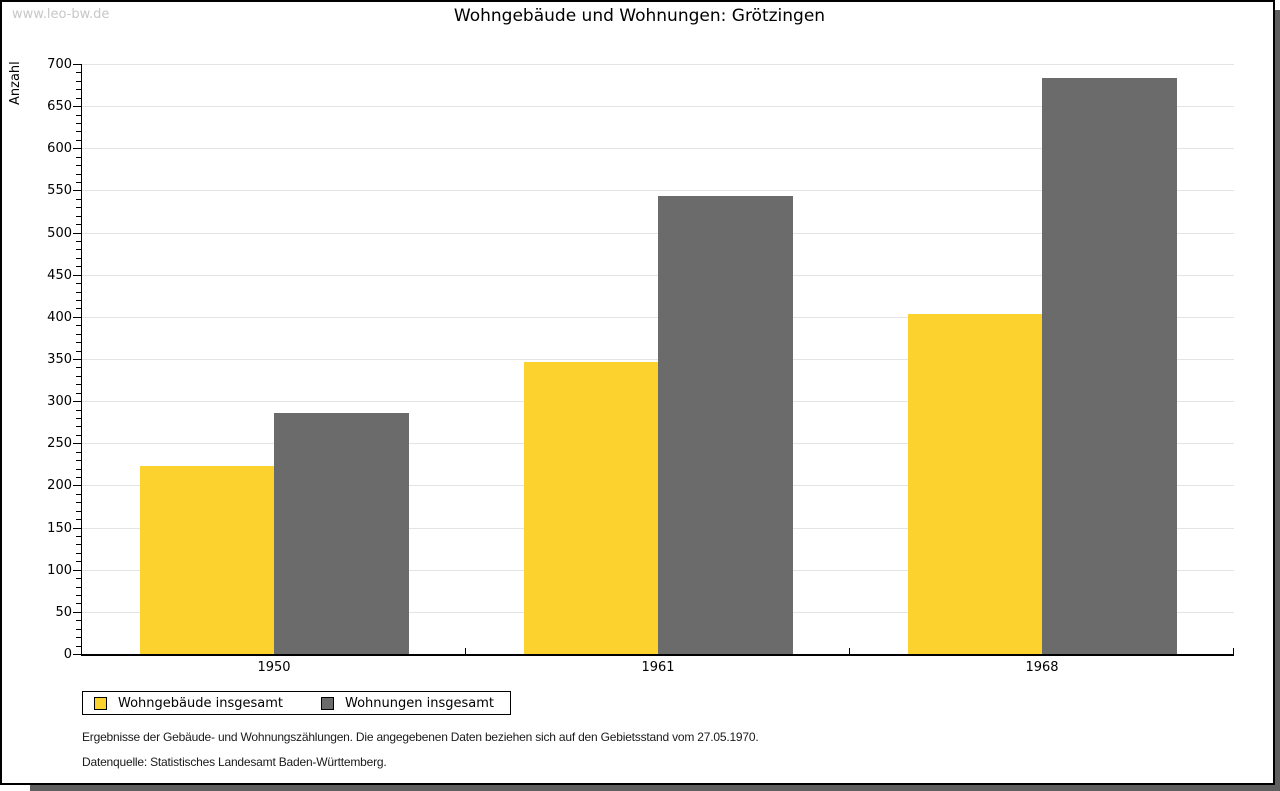 The width and height of the screenshot is (1280, 791). What do you see at coordinates (59, 402) in the screenshot?
I see `y-tick-label: 300` at bounding box center [59, 402].